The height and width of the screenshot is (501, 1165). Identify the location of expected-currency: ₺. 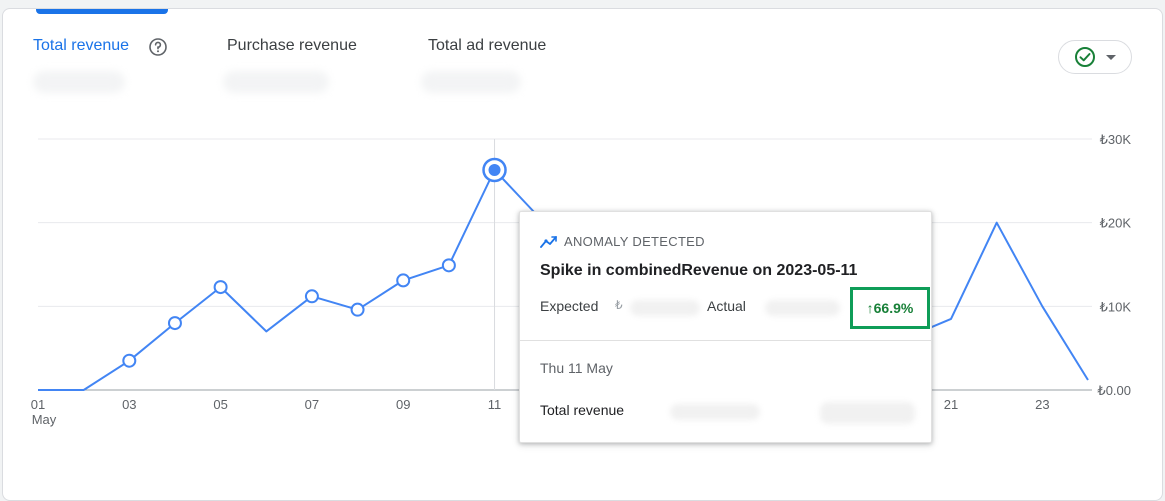
(619, 305).